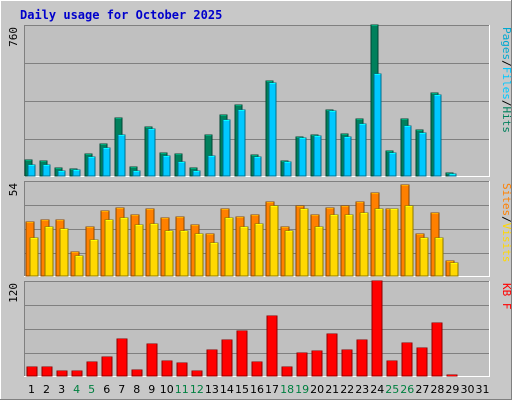 This screenshot has width=512, height=400. Describe the element at coordinates (274, 241) in the screenshot. I see `bar-sites-day-17-body` at that location.